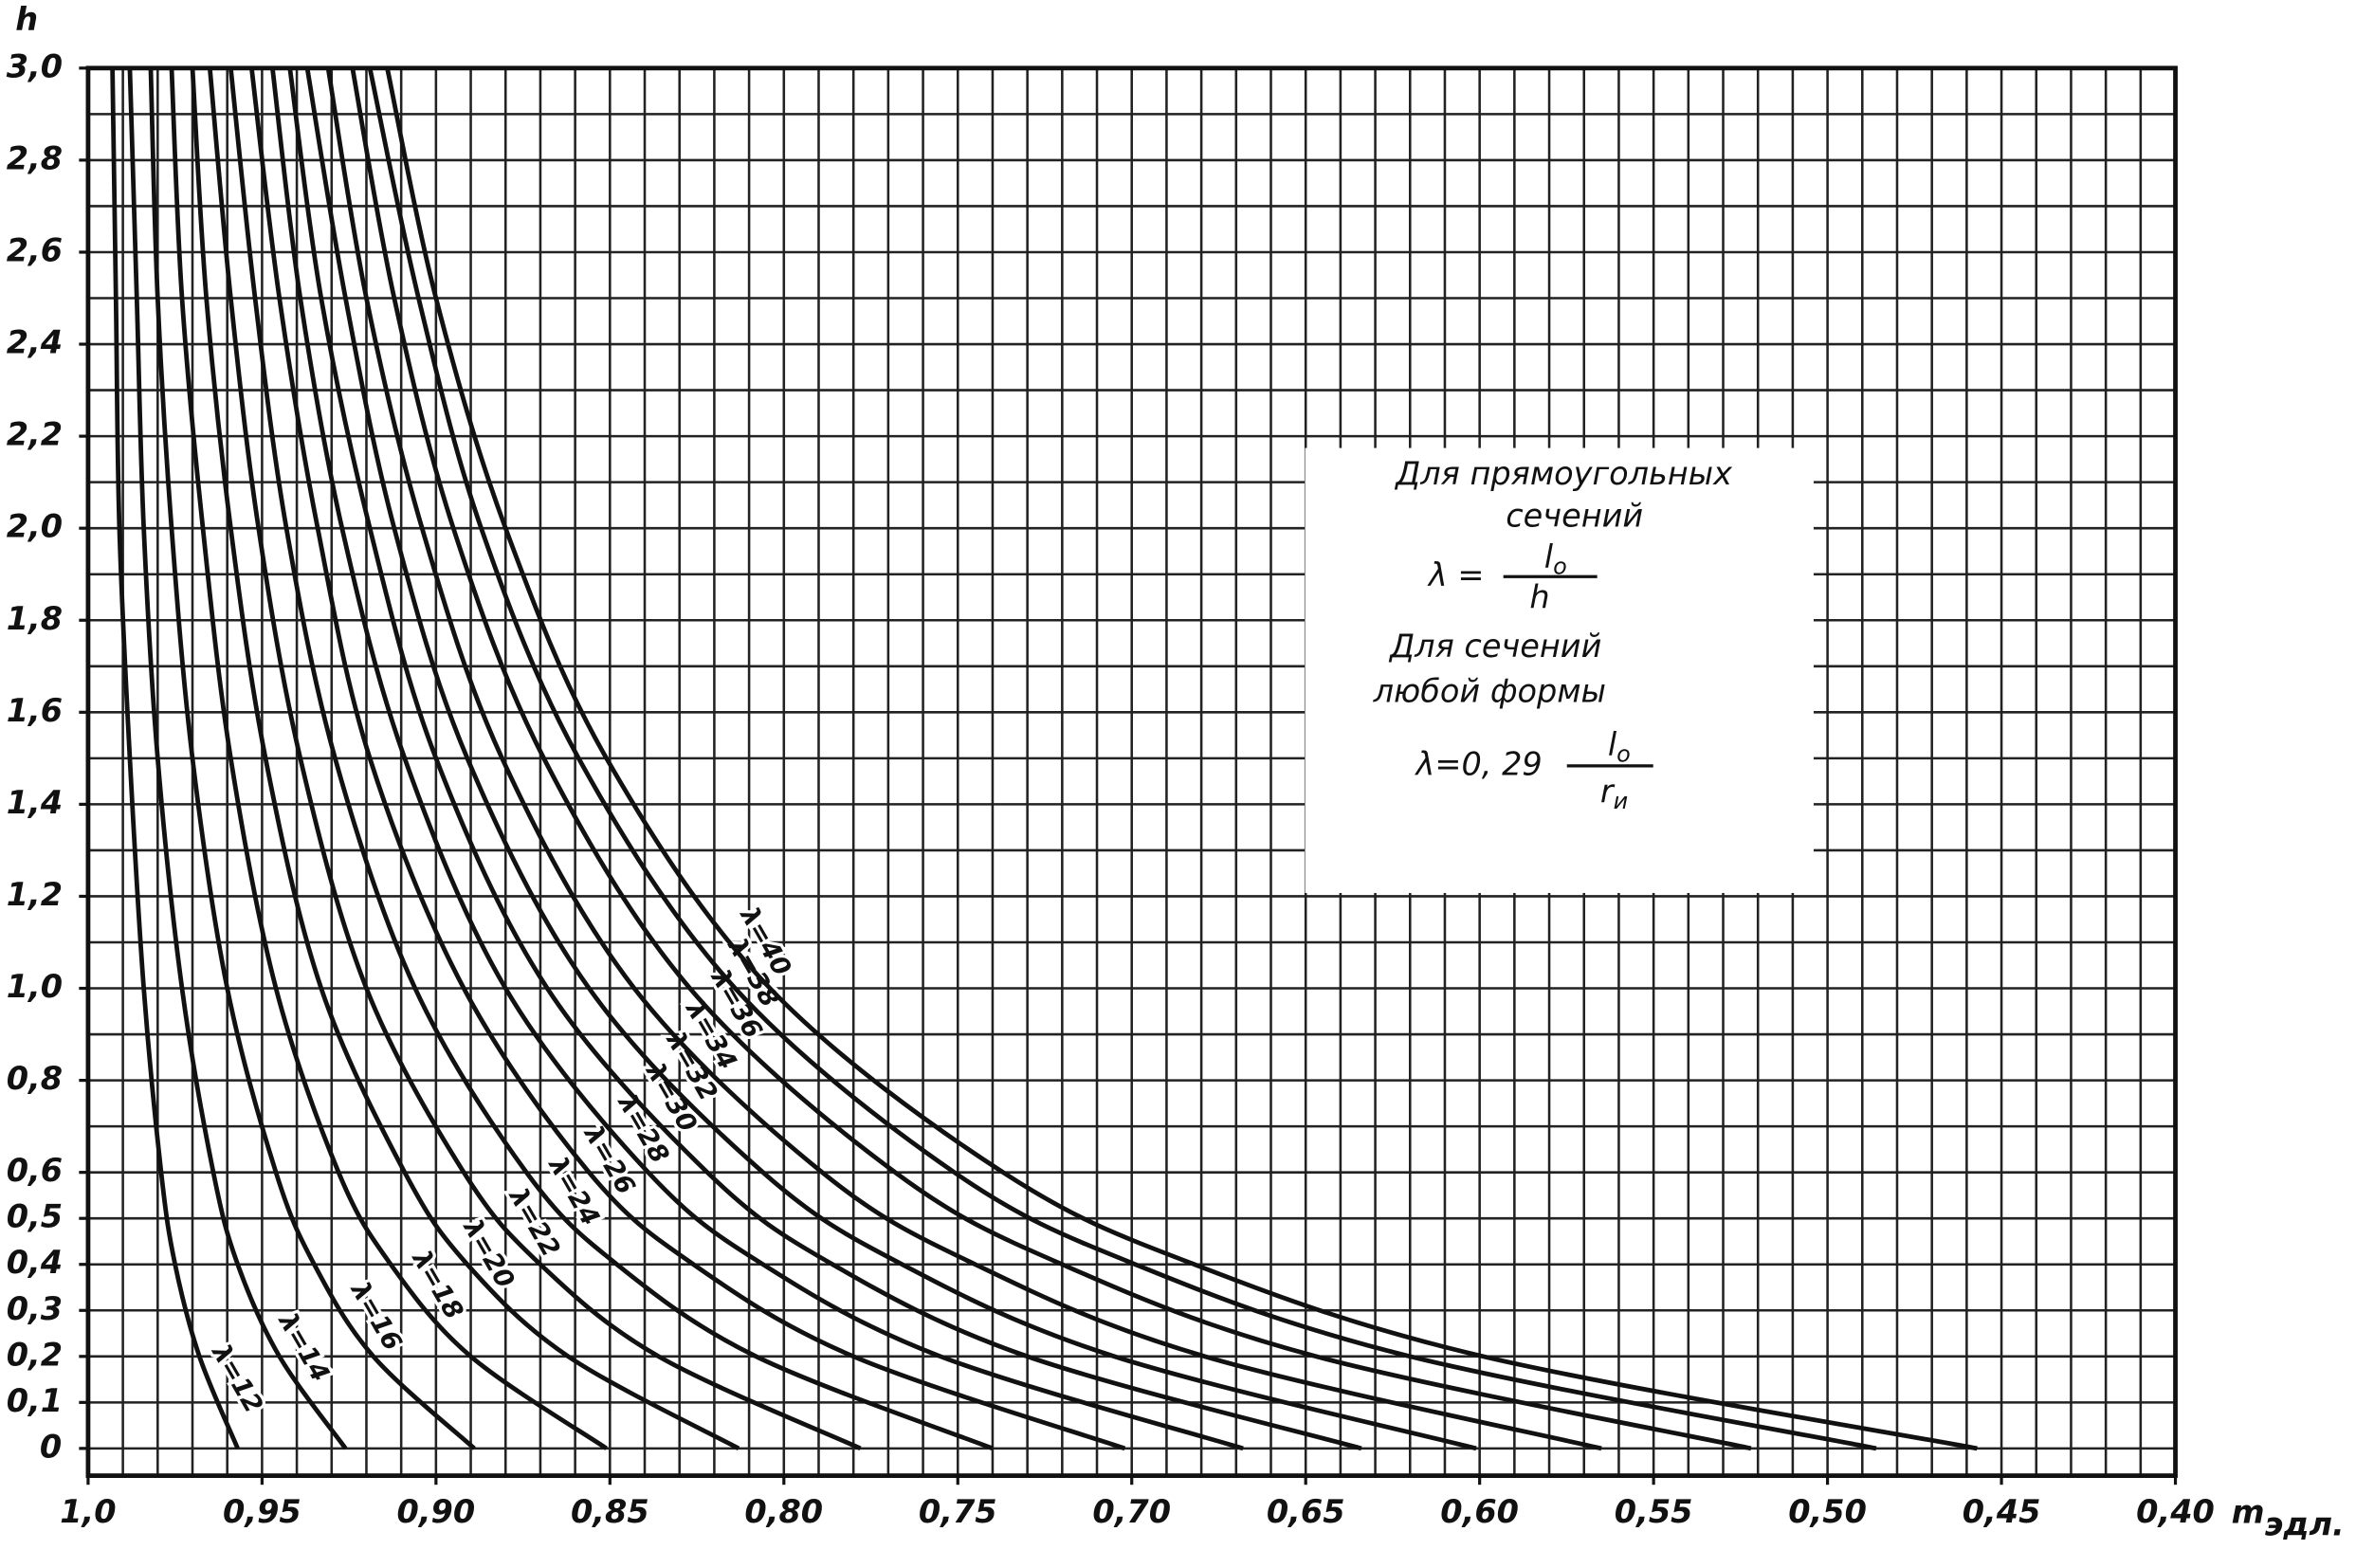 The image size is (2374, 1568). I want to click on x-axis-label-sub: эдл., so click(2305, 1523).